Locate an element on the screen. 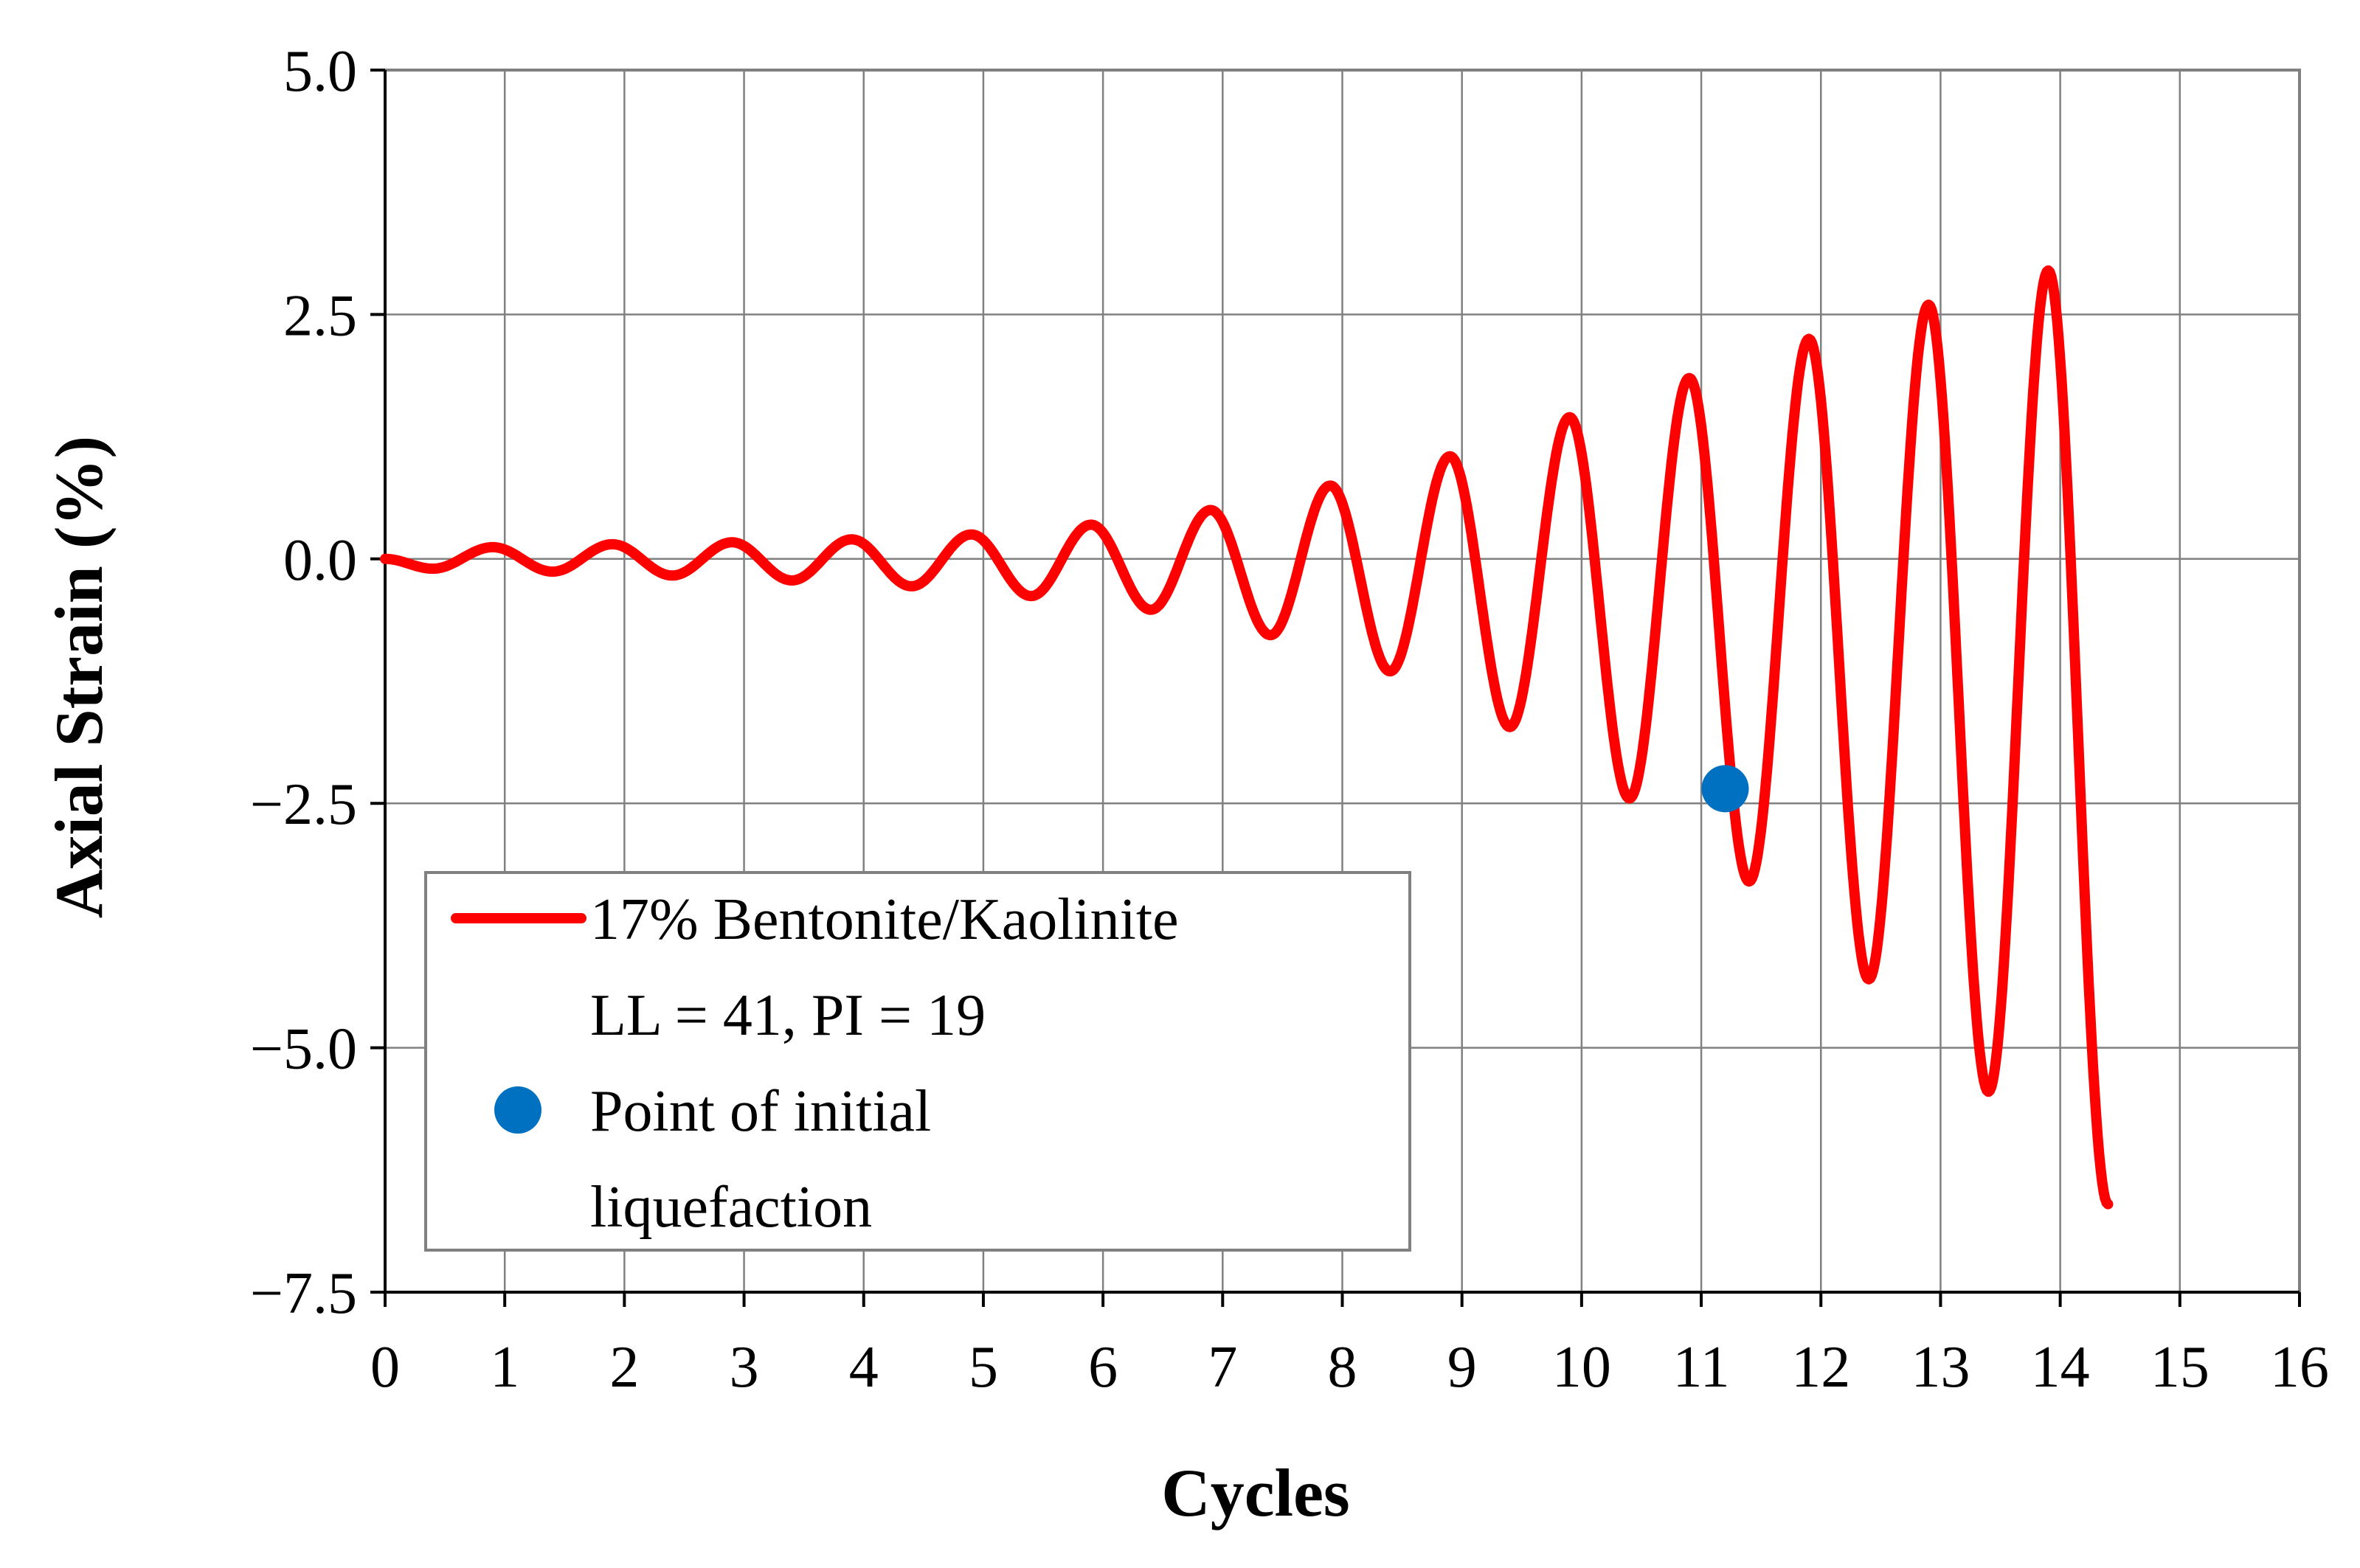 The image size is (2360, 1568). x-tick-label-5: 5 is located at coordinates (983, 1367).